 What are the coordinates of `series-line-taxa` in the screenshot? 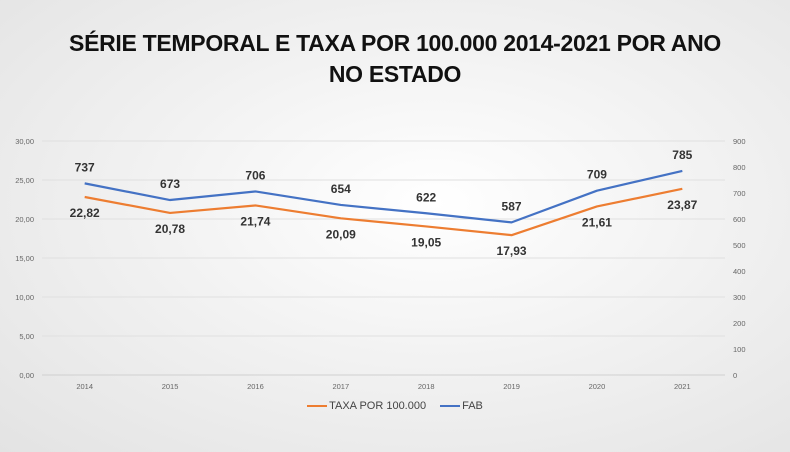 It's located at (383, 212).